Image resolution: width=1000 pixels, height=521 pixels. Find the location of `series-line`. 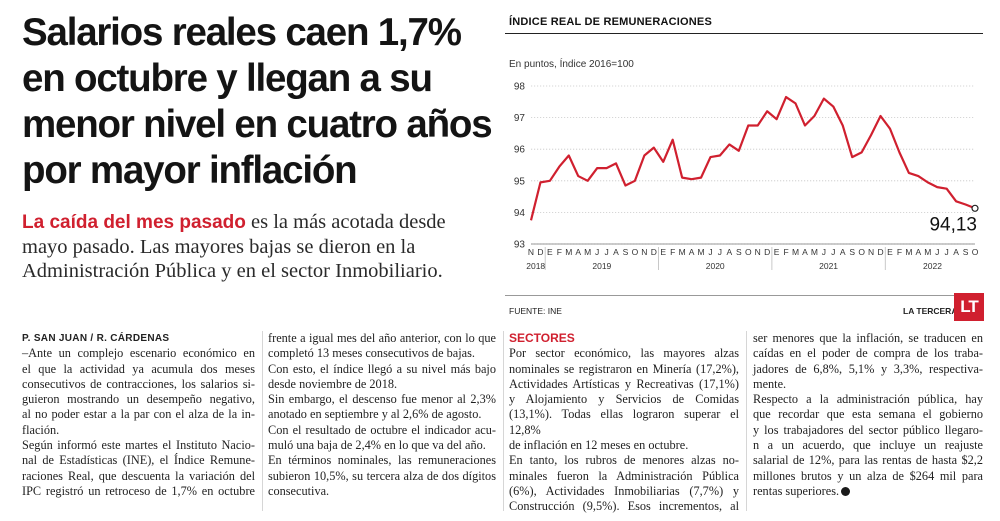

series-line is located at coordinates (752, 158).